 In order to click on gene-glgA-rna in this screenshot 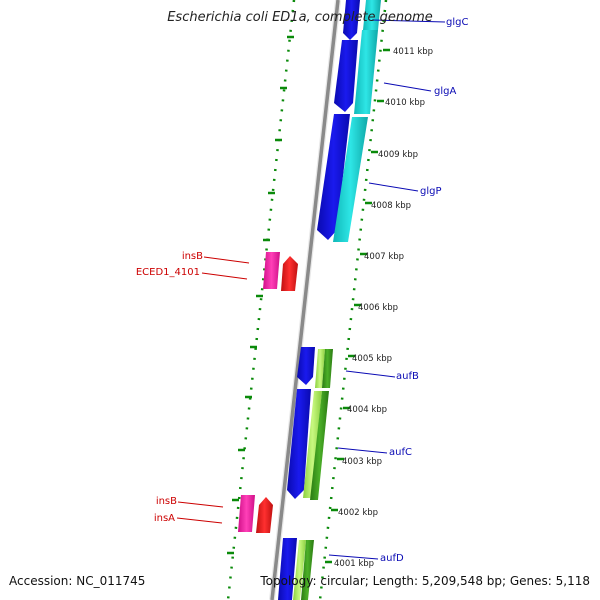, I will do `click(366, 72)`.